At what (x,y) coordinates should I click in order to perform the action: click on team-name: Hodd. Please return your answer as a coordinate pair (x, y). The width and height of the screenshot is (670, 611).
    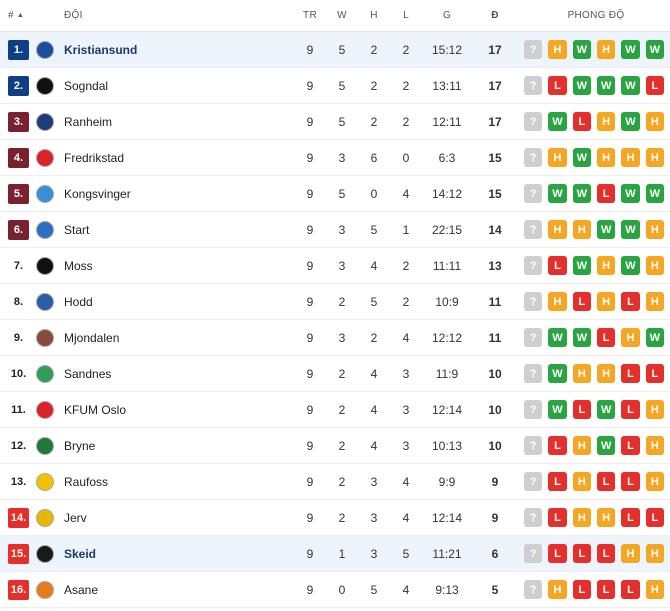
    Looking at the image, I should click on (78, 301).